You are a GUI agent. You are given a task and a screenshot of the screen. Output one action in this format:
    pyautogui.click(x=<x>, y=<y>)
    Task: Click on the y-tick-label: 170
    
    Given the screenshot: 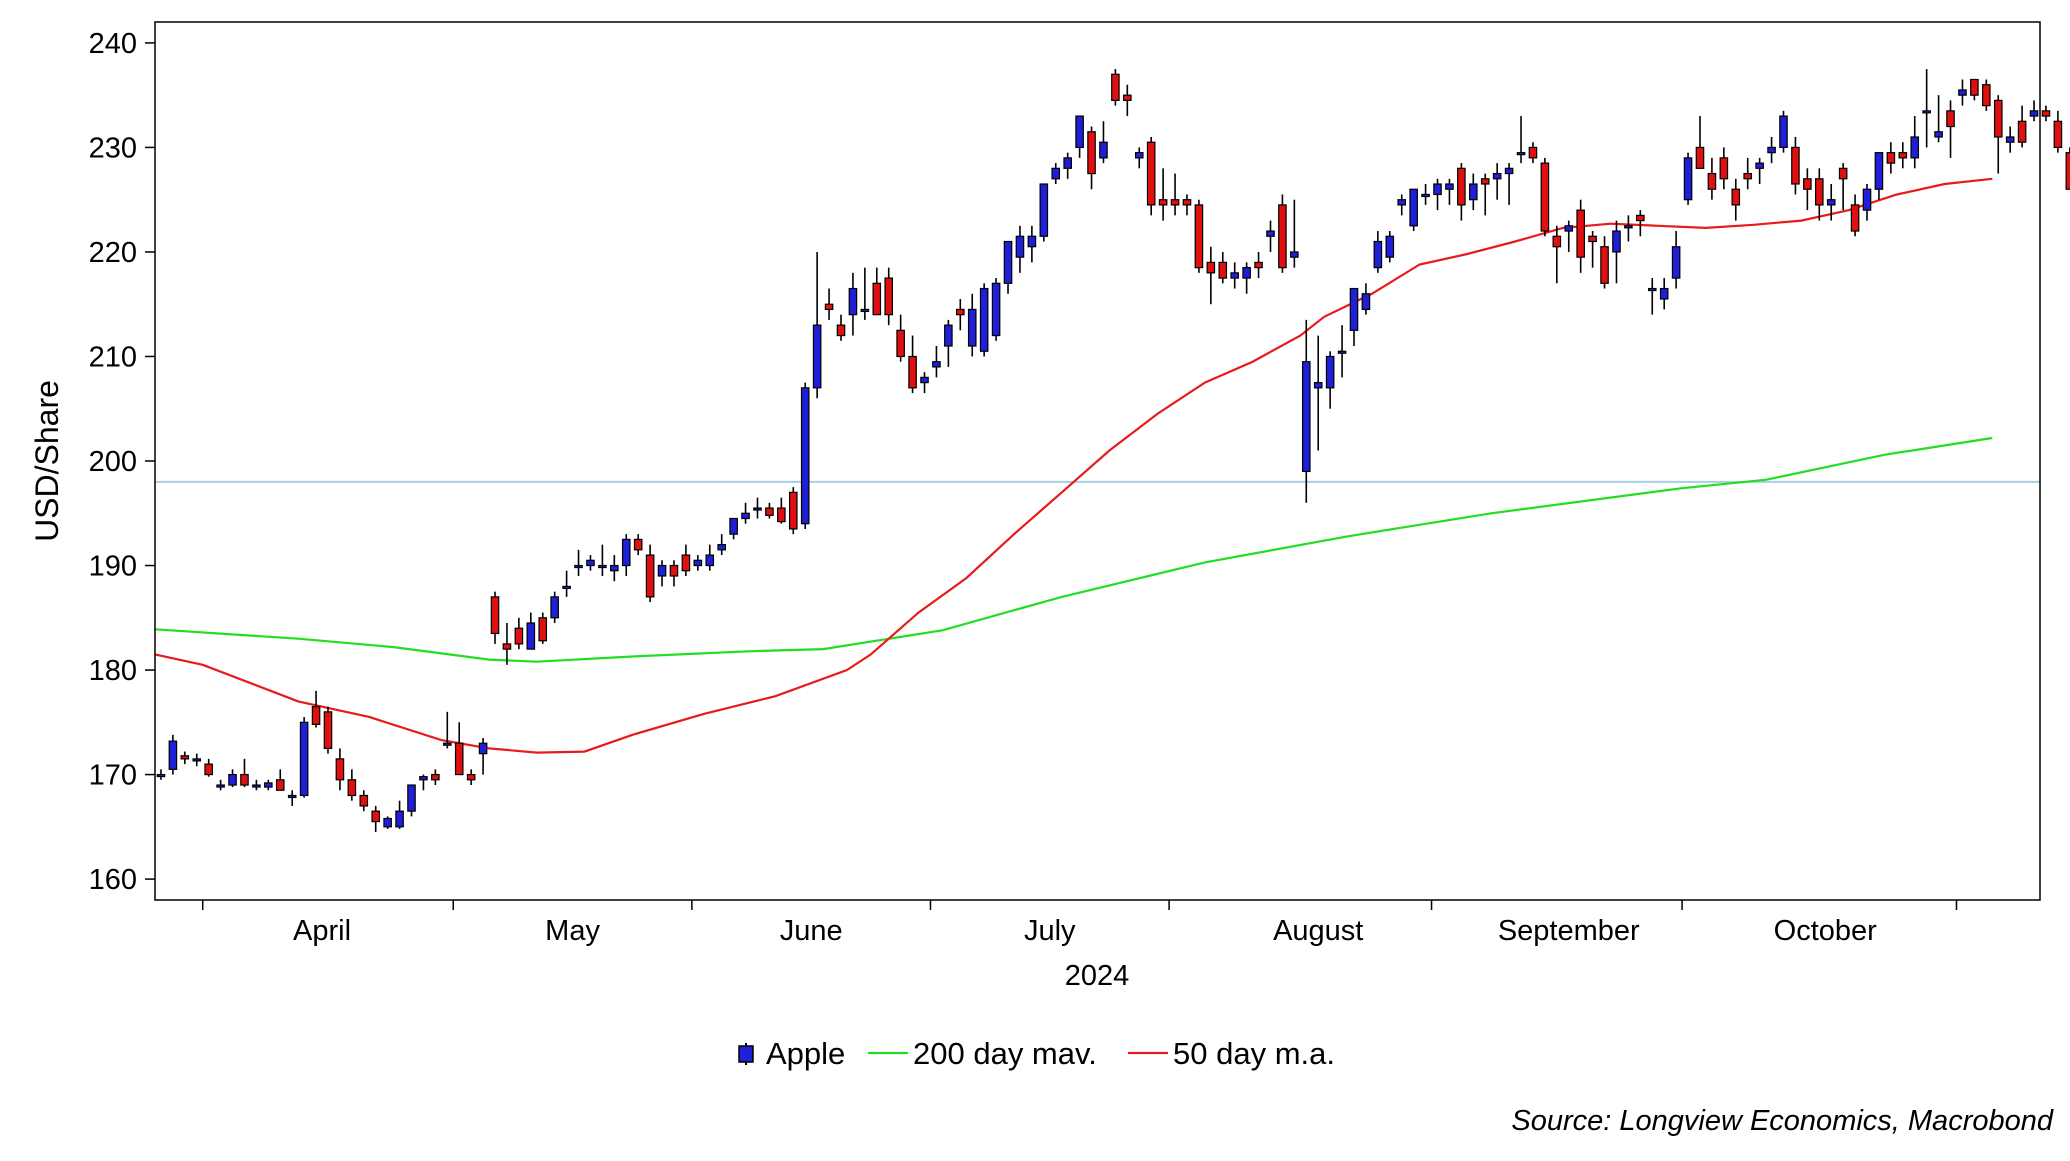 What is the action you would take?
    pyautogui.click(x=113, y=776)
    